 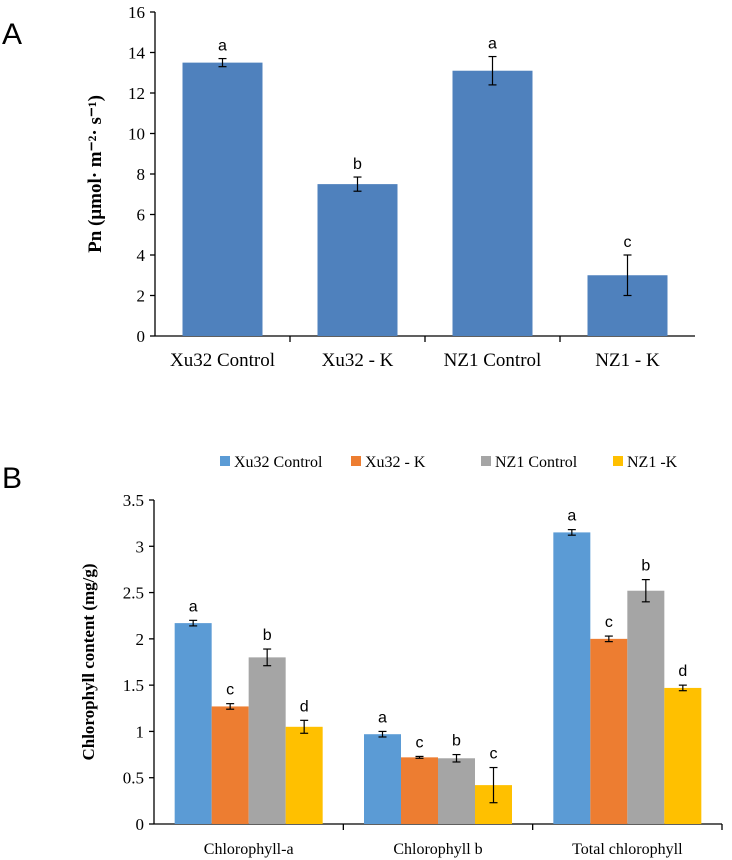 I want to click on panel-label: B, so click(x=12, y=478).